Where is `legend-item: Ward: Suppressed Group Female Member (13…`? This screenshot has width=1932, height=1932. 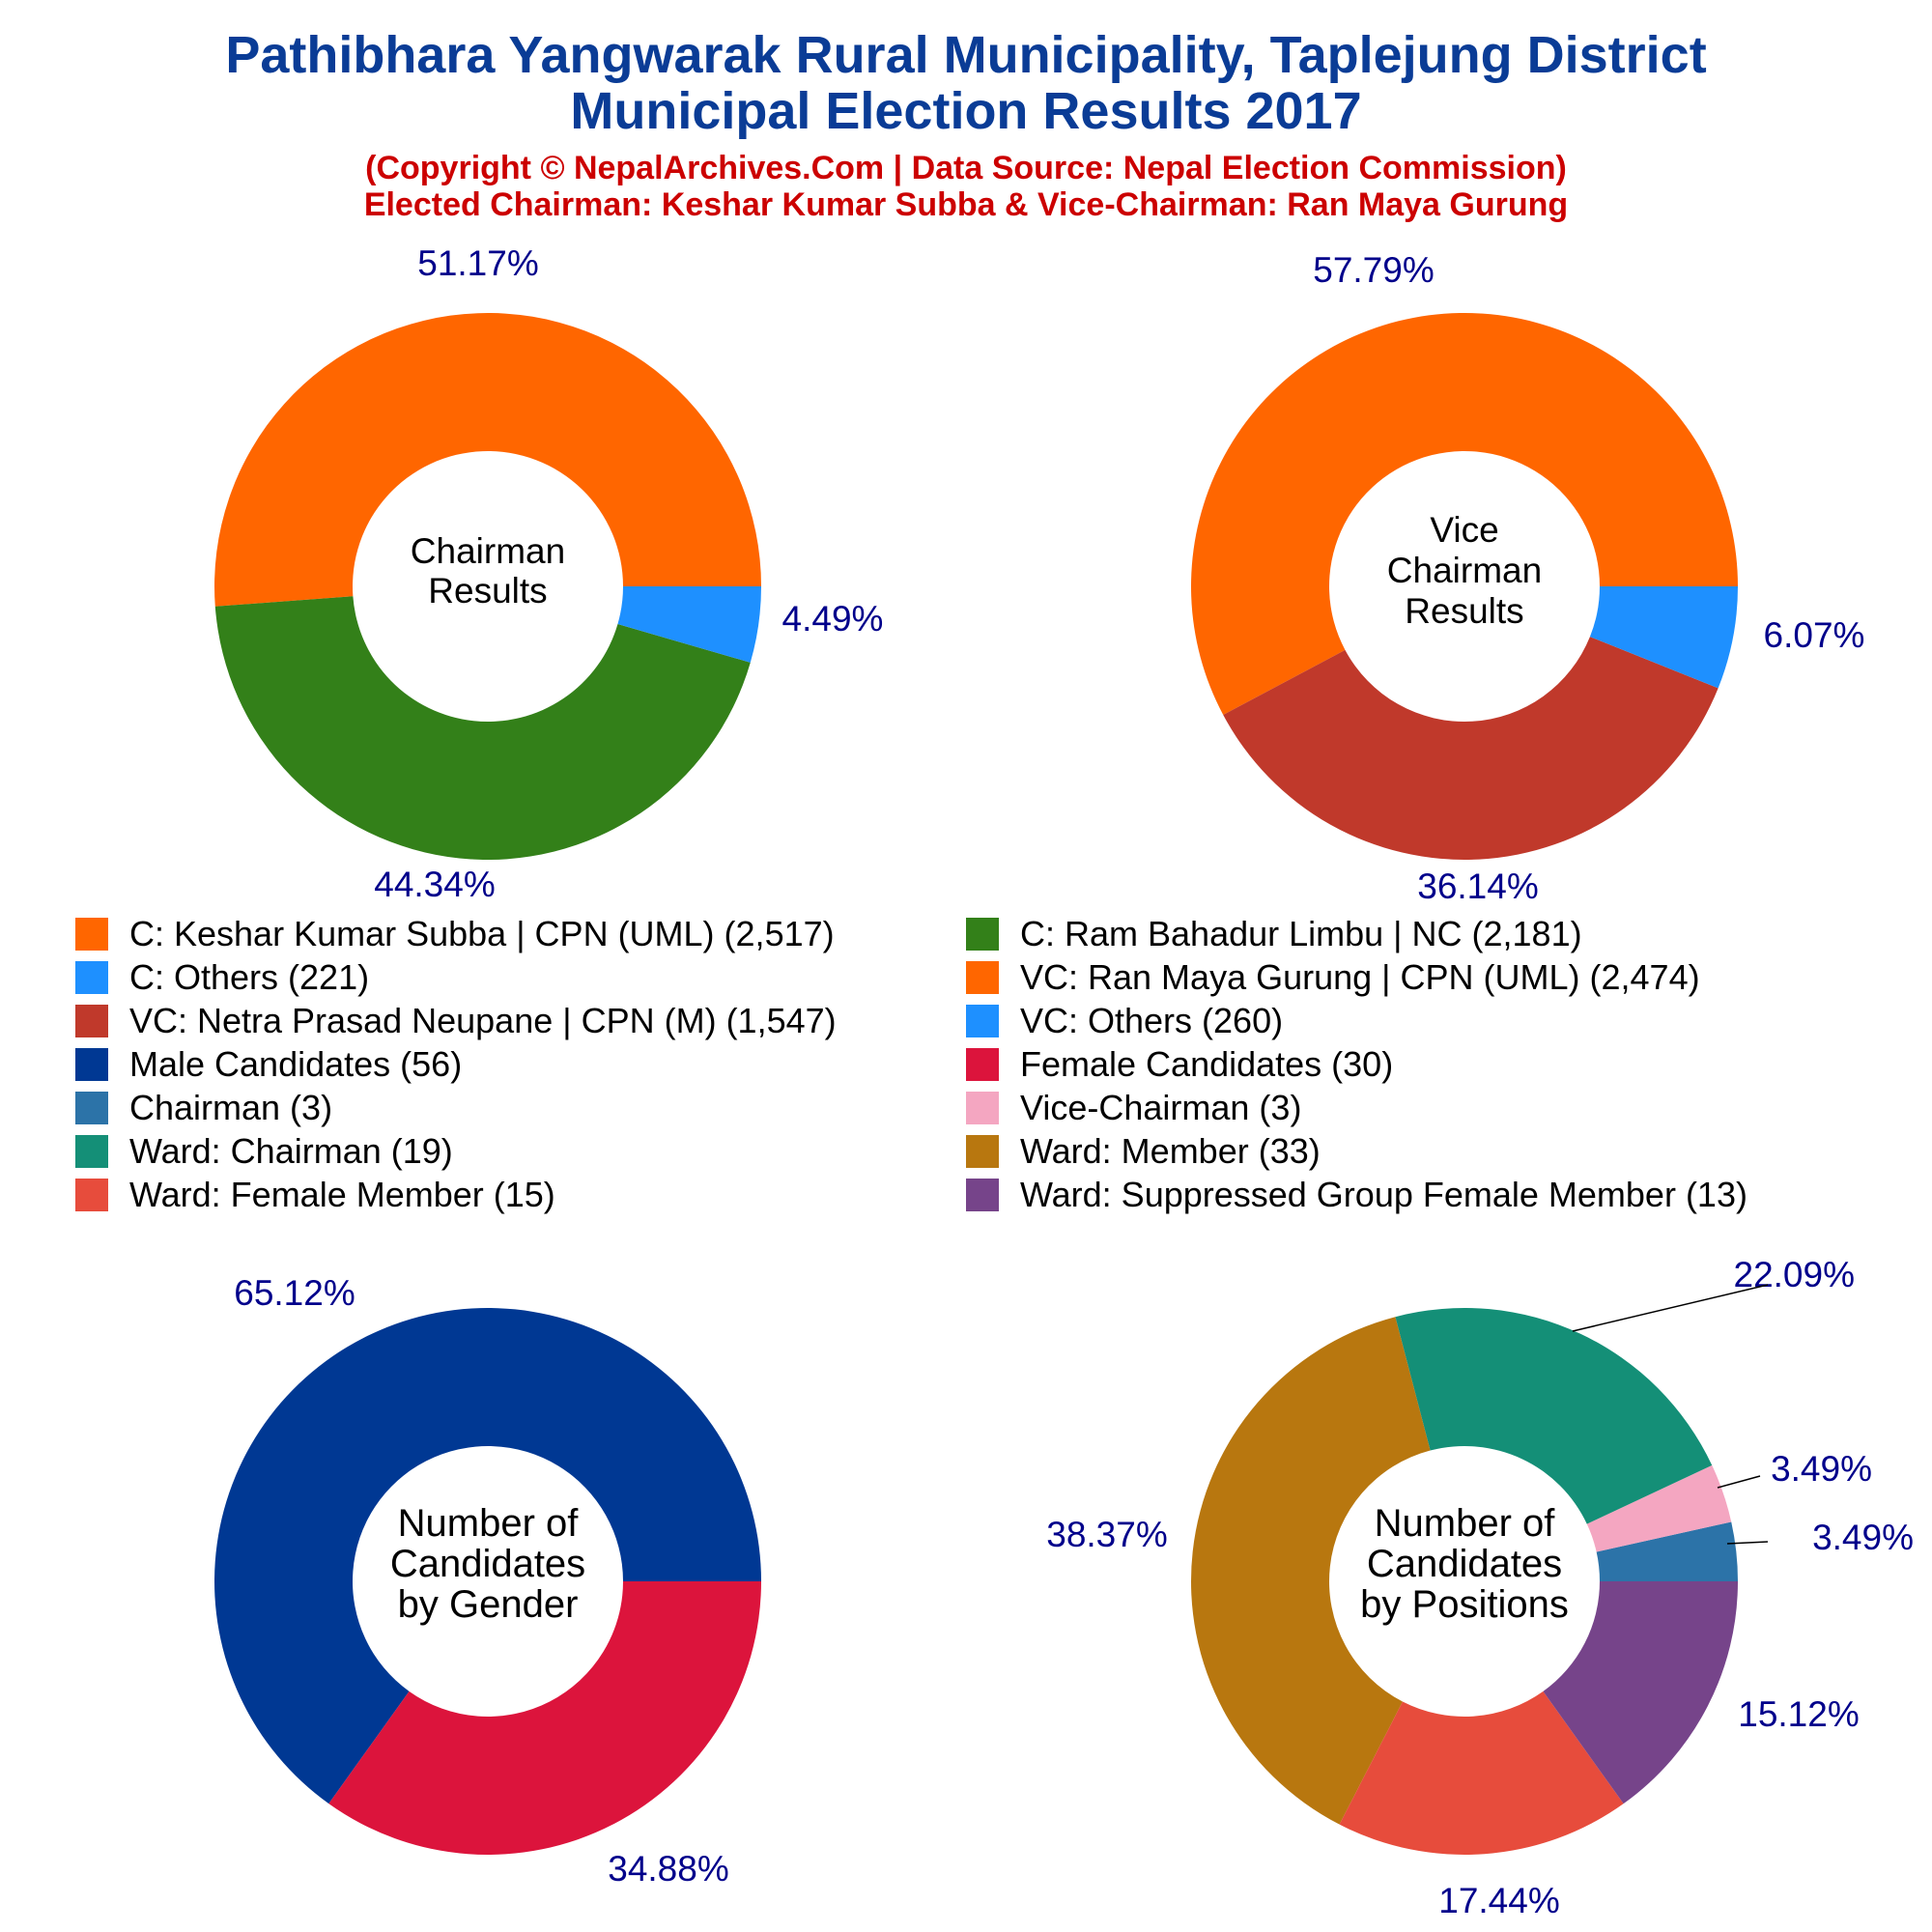 legend-item: Ward: Suppressed Group Female Member (13… is located at coordinates (1356, 1194).